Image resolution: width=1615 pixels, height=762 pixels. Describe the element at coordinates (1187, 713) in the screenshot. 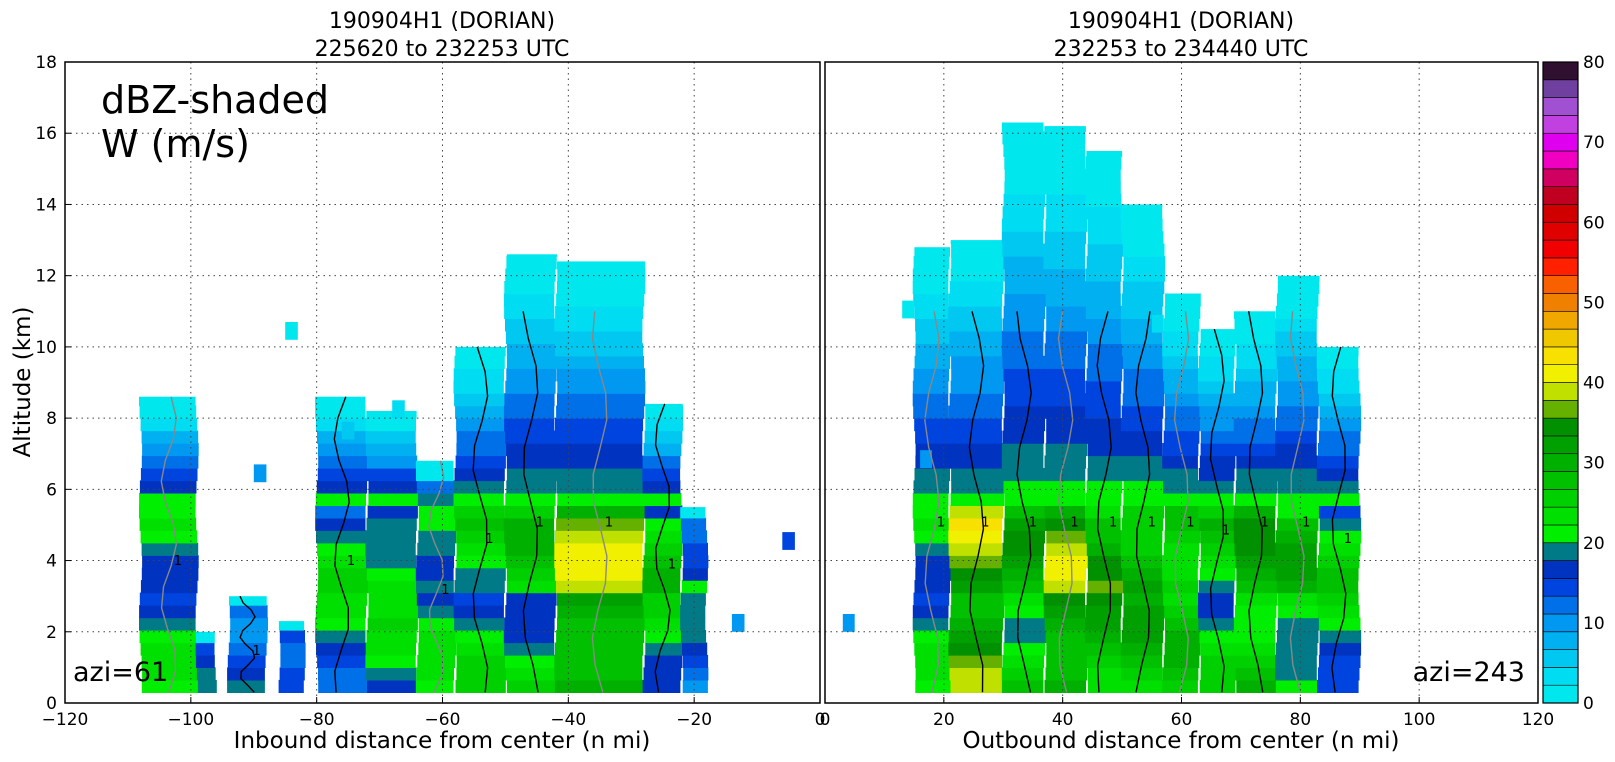

I see `right-x-axis: 0 20 40 60 80 100 120` at that location.